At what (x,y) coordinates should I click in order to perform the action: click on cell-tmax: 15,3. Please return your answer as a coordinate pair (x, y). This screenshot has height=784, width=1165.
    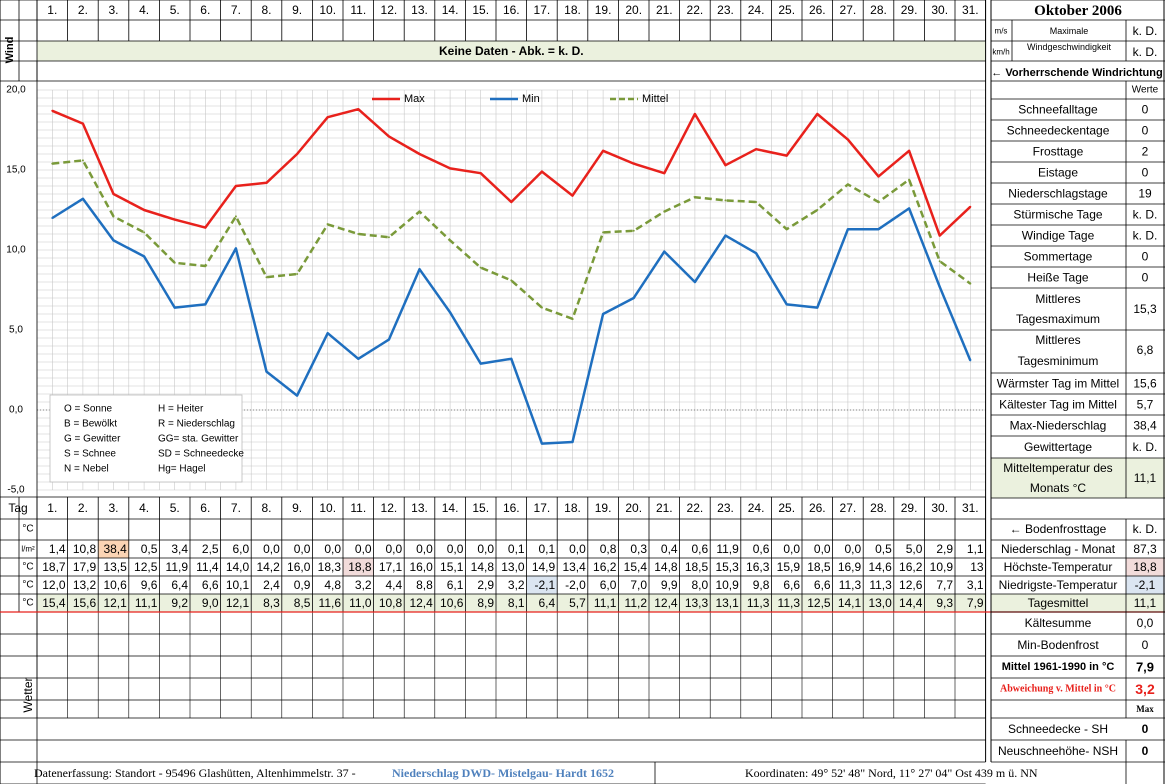
    Looking at the image, I should click on (727, 567).